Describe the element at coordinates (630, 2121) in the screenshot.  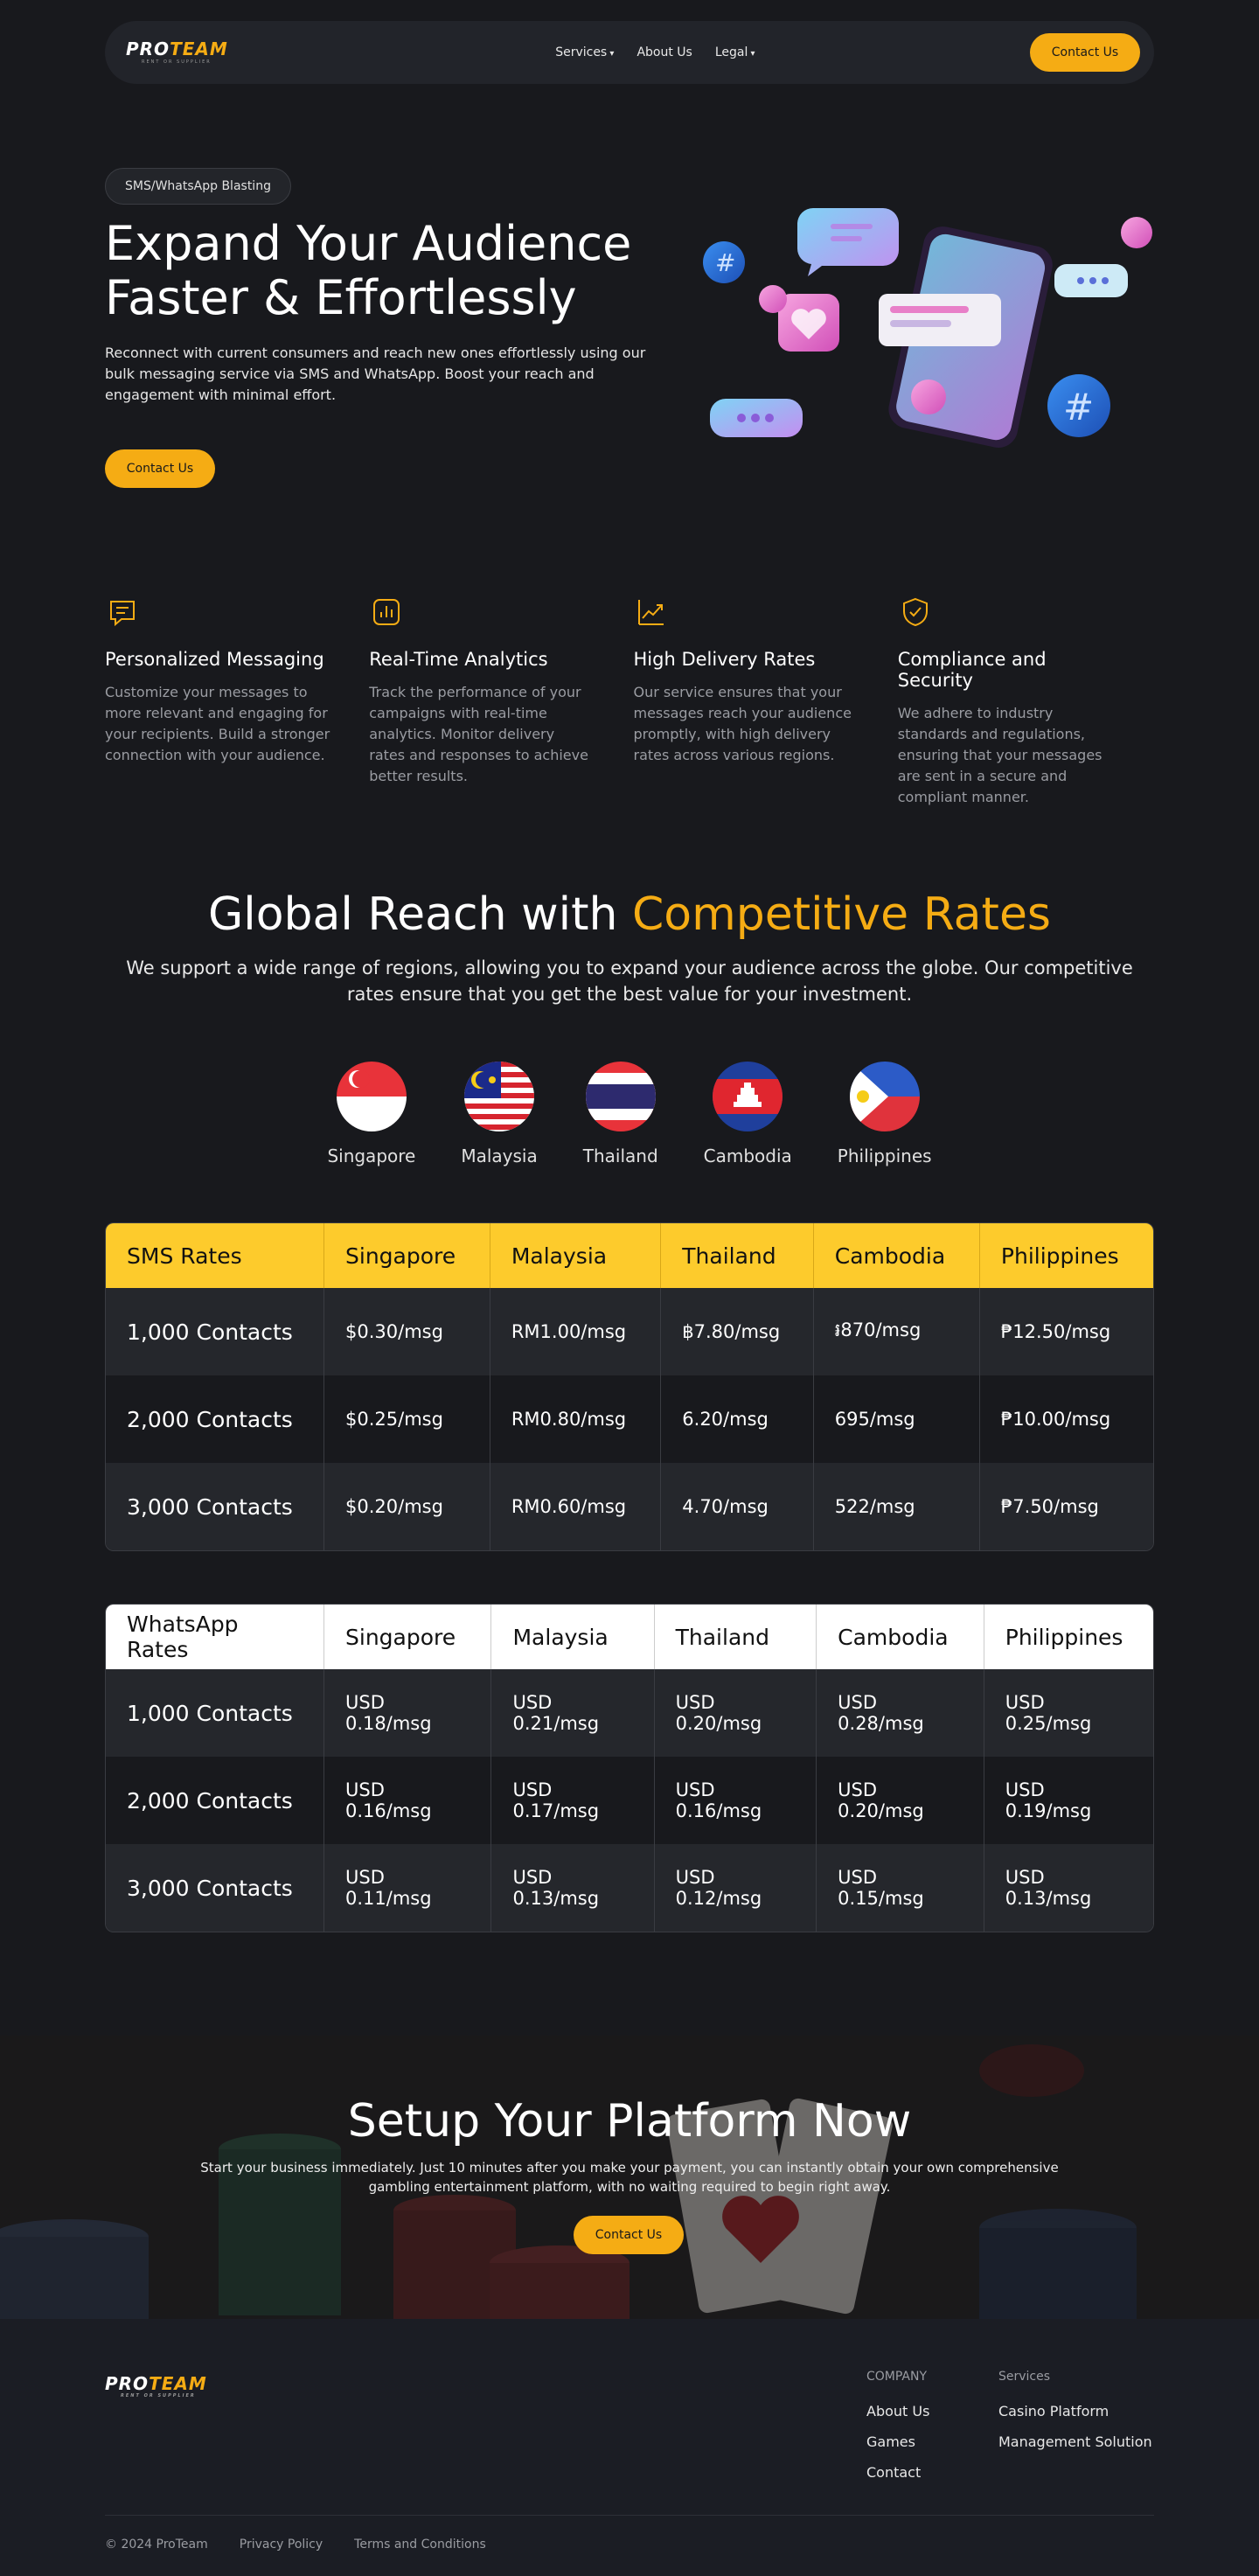
I see `cta-title: Setup Your Platform Now` at that location.